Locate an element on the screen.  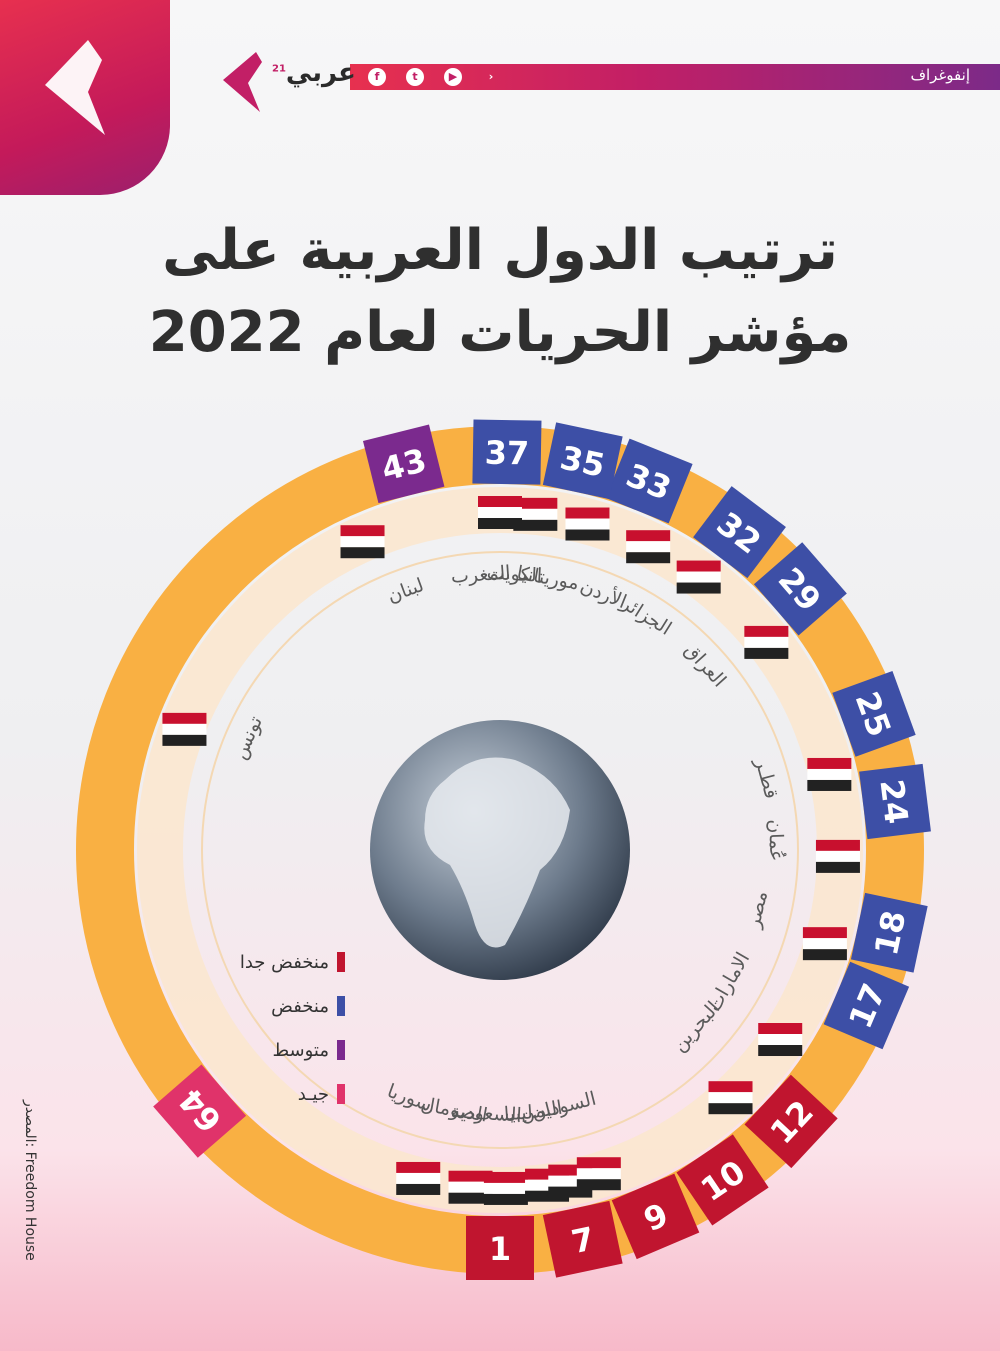
legend-item: منخفض is located at coordinates (285, 1006).